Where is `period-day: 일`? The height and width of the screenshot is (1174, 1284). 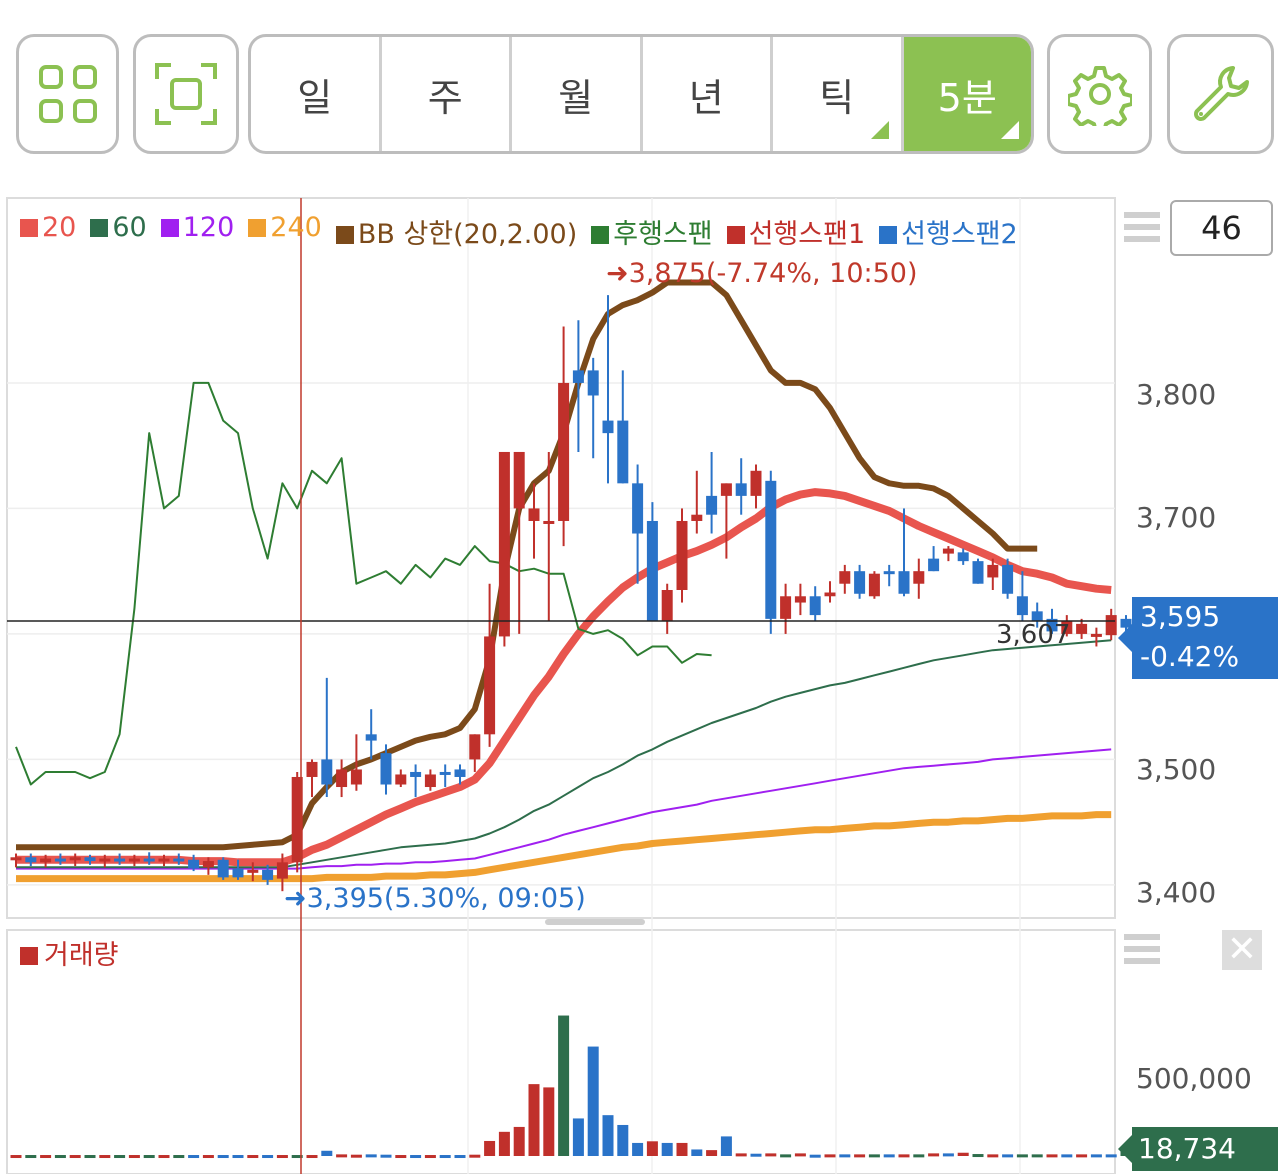
period-day: 일 is located at coordinates (316, 94).